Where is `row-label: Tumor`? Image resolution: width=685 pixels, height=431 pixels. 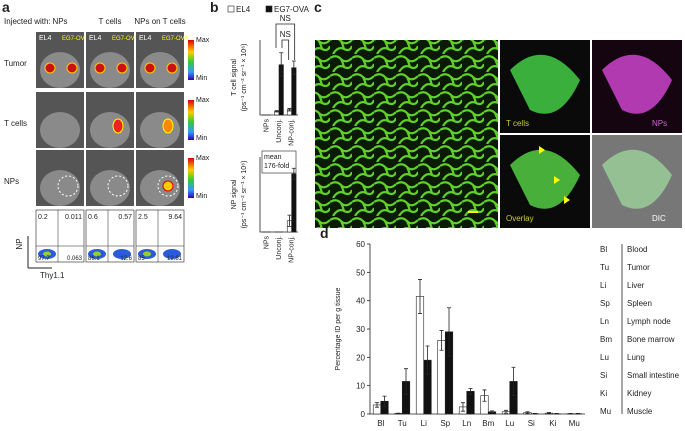 row-label: Tumor is located at coordinates (15, 63).